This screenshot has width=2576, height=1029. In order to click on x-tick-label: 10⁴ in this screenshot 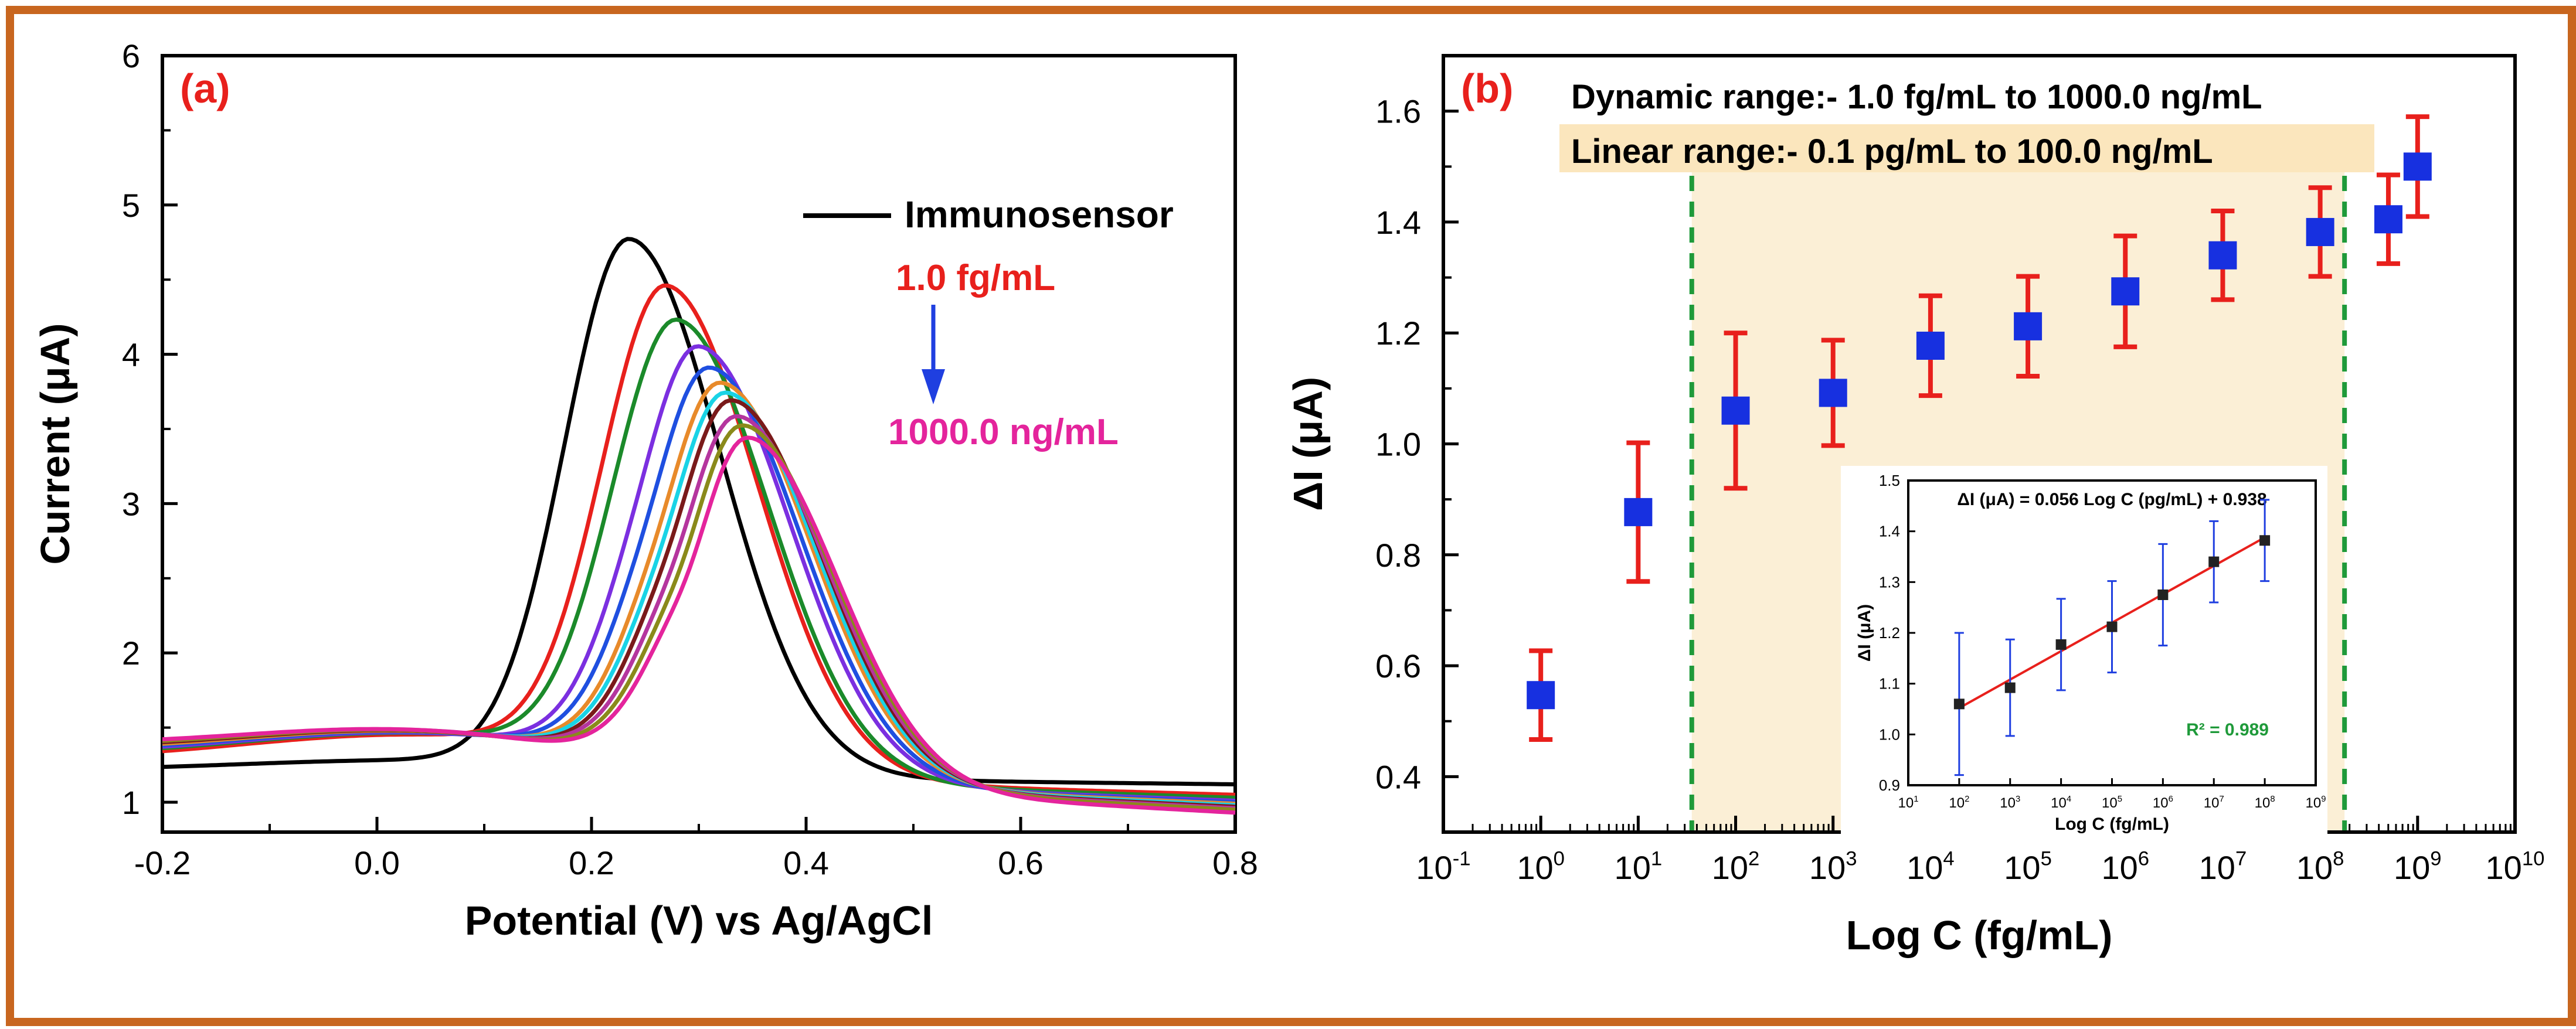, I will do `click(1931, 867)`.